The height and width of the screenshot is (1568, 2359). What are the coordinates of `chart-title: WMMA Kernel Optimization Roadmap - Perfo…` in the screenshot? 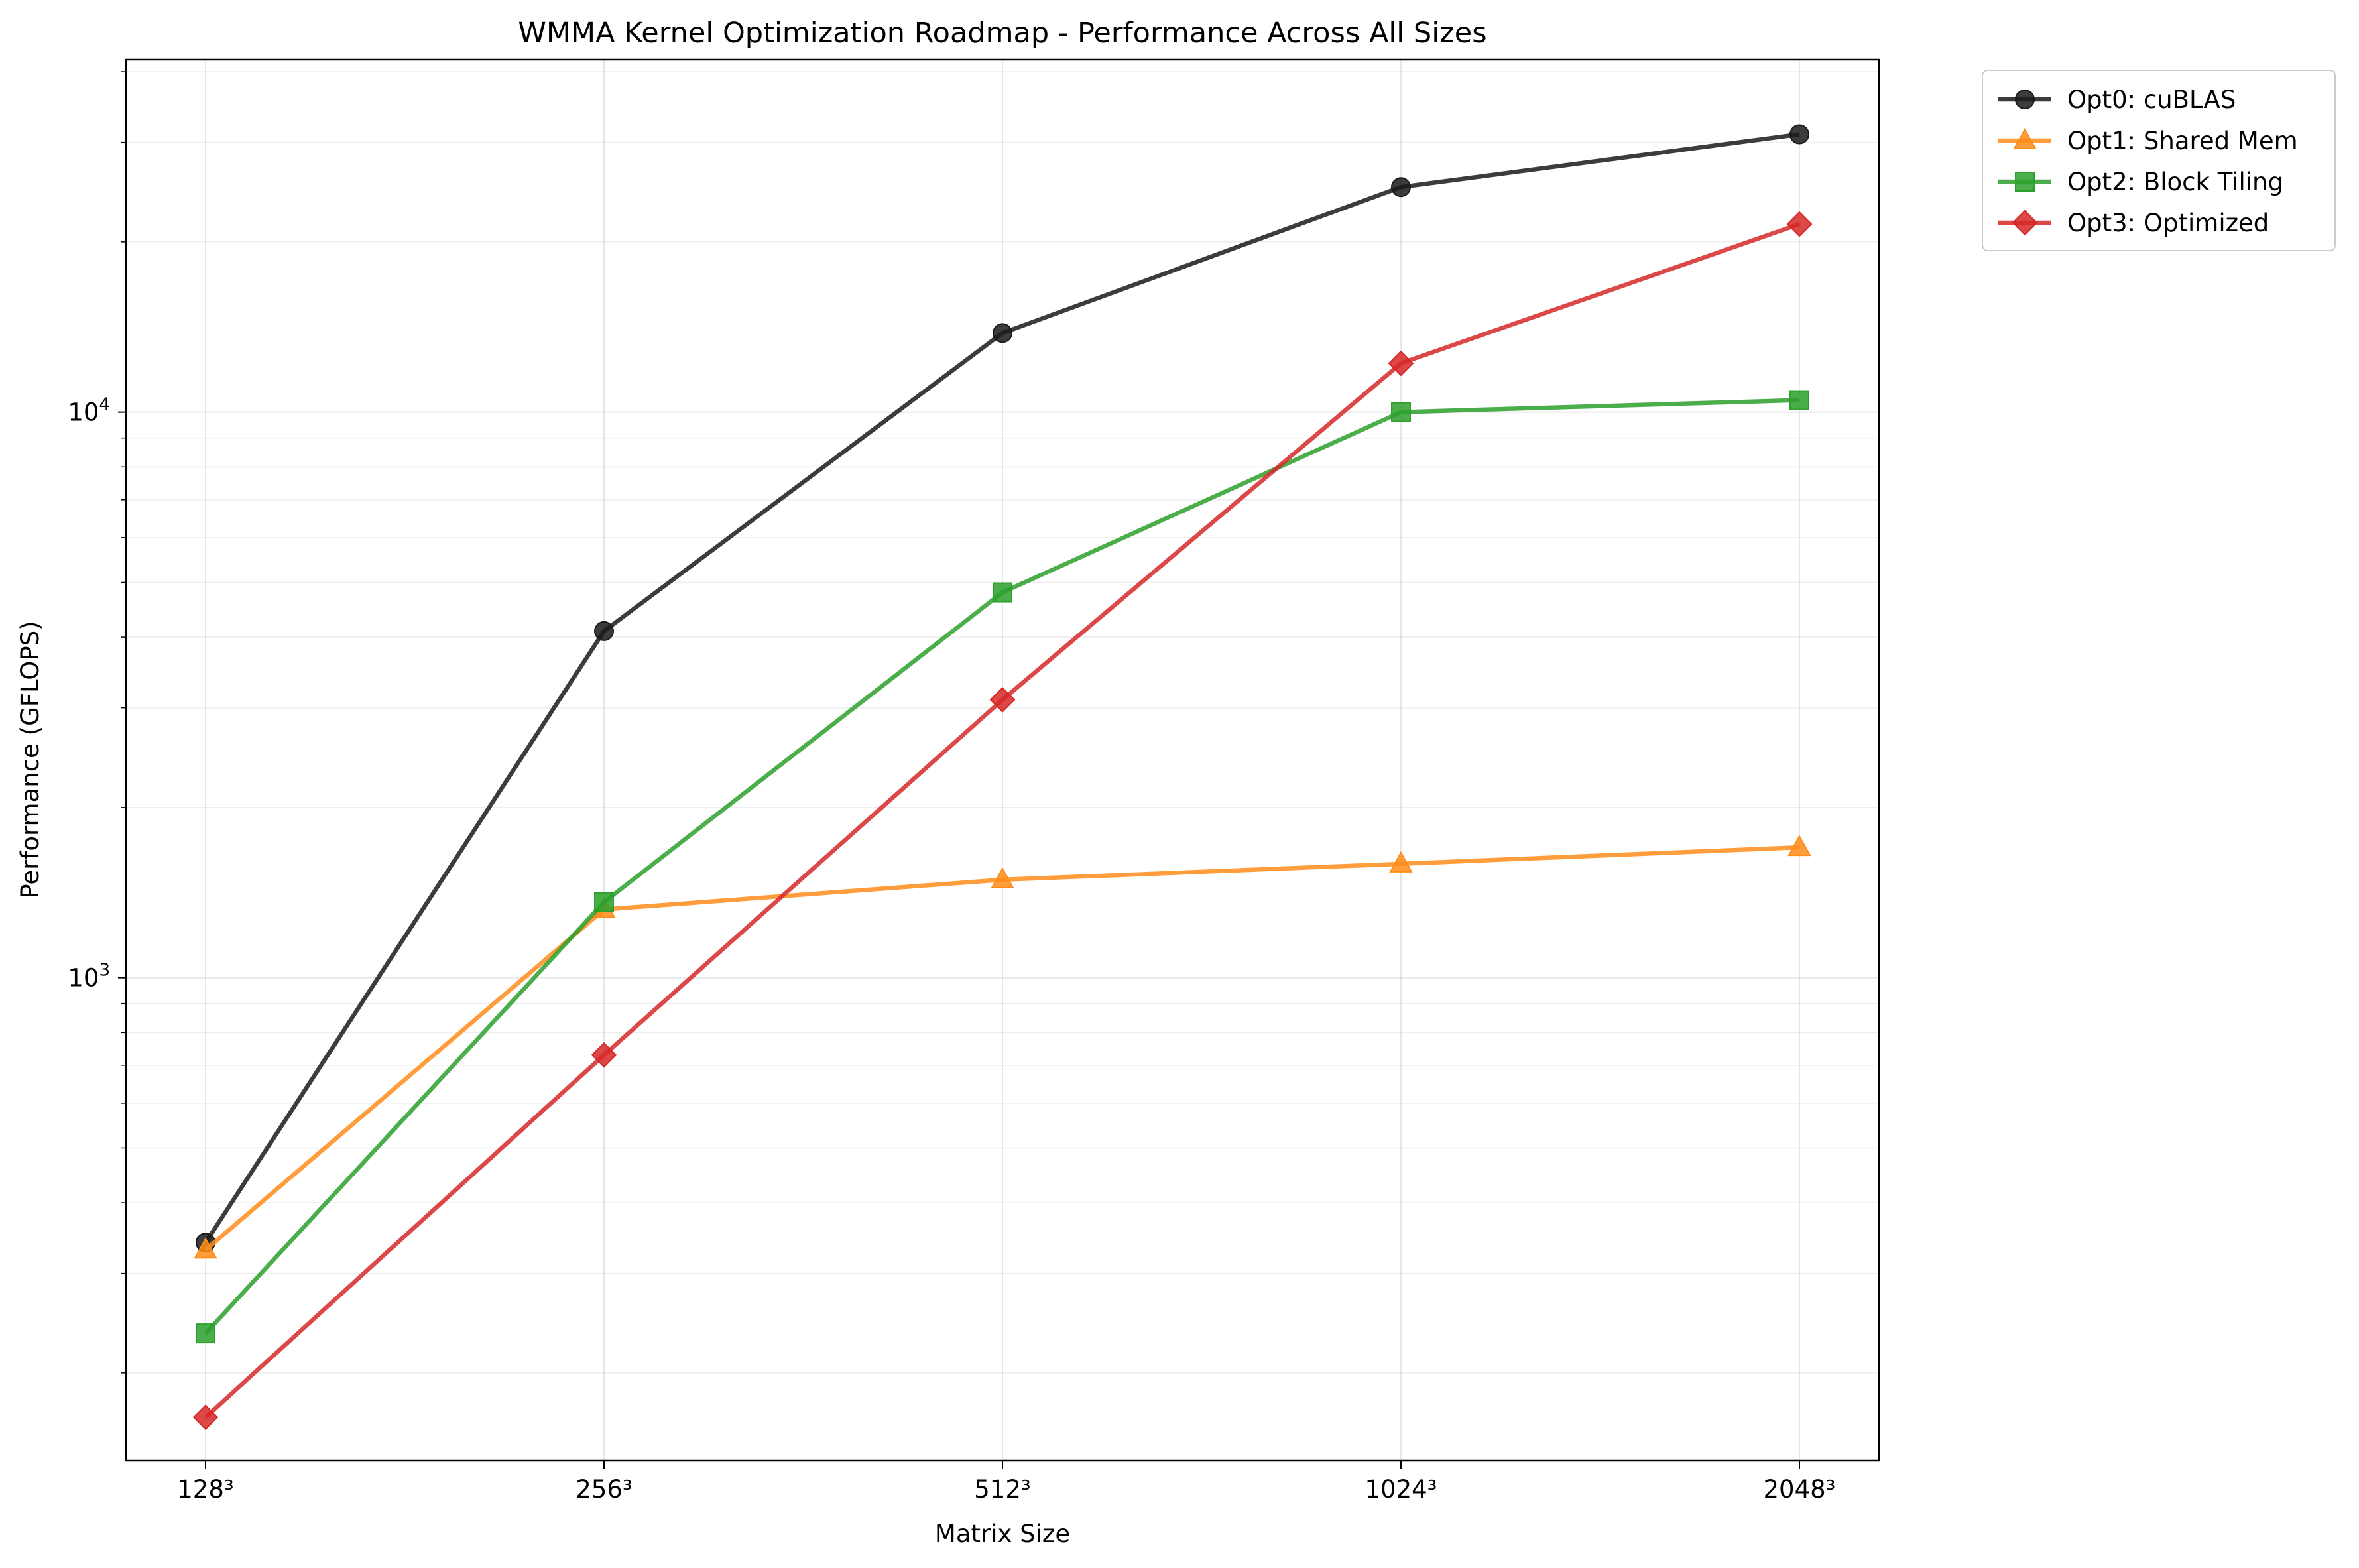 It's located at (1002, 33).